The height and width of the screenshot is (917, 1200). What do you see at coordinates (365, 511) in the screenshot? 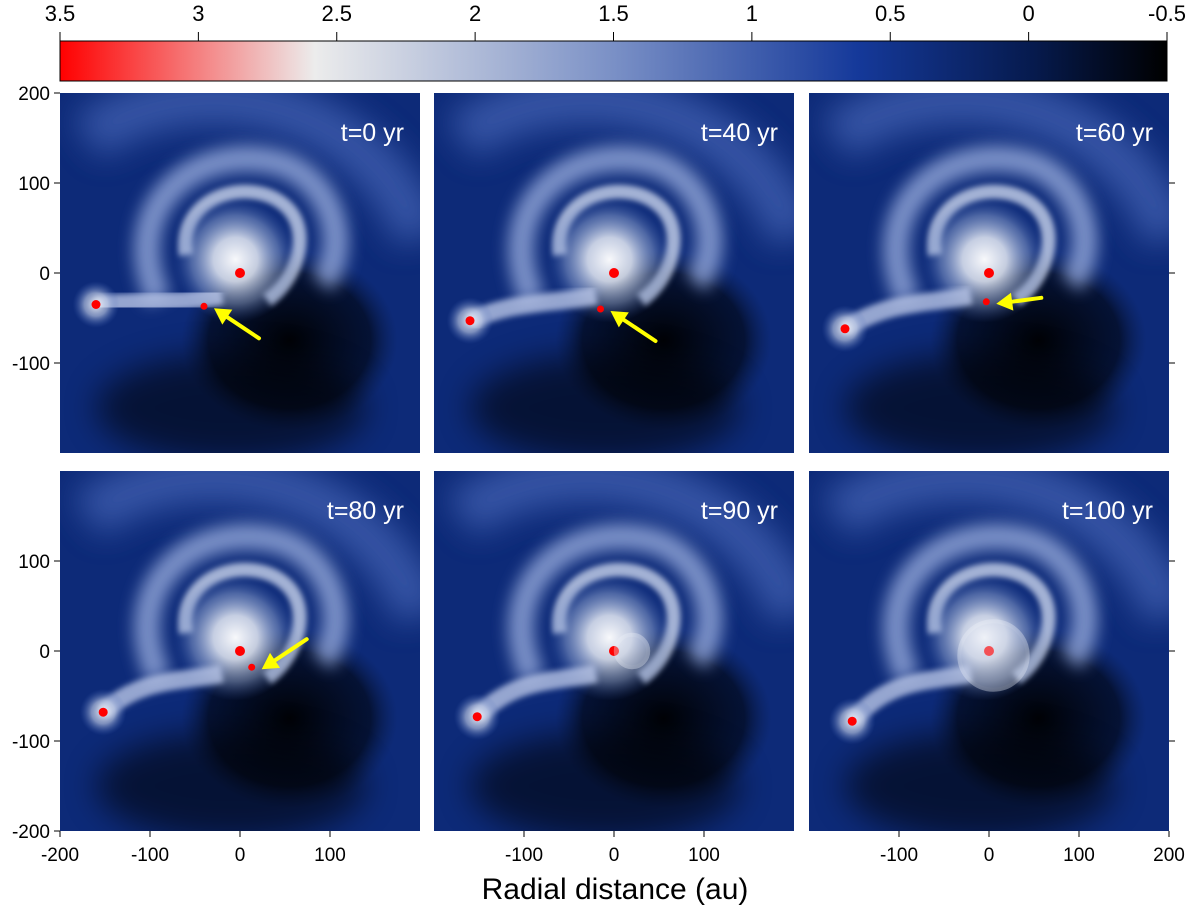
I see `time-label: t=80 yr` at bounding box center [365, 511].